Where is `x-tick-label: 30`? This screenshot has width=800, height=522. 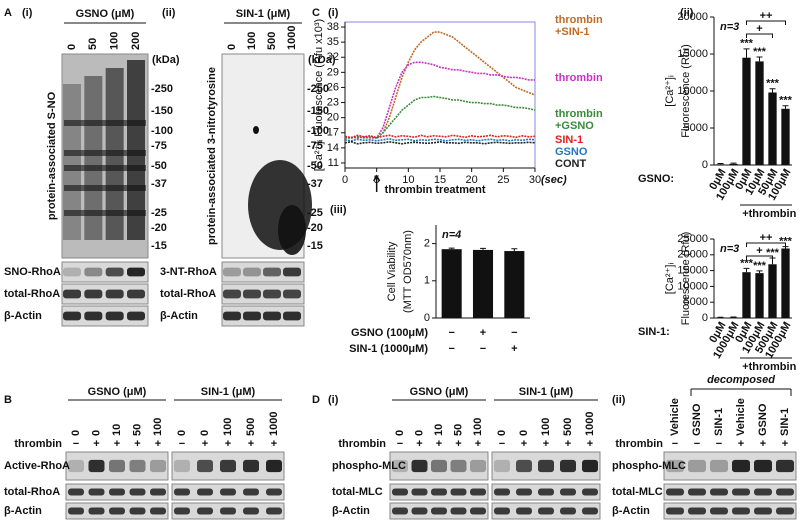 x-tick-label: 30 is located at coordinates (535, 180).